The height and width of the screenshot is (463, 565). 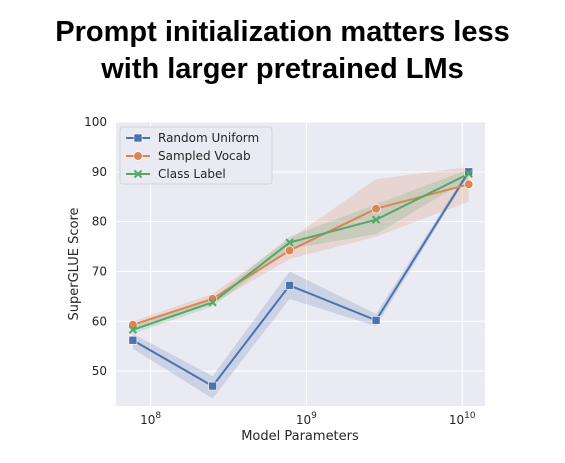 I want to click on y-tick-label: 90, so click(x=99, y=172).